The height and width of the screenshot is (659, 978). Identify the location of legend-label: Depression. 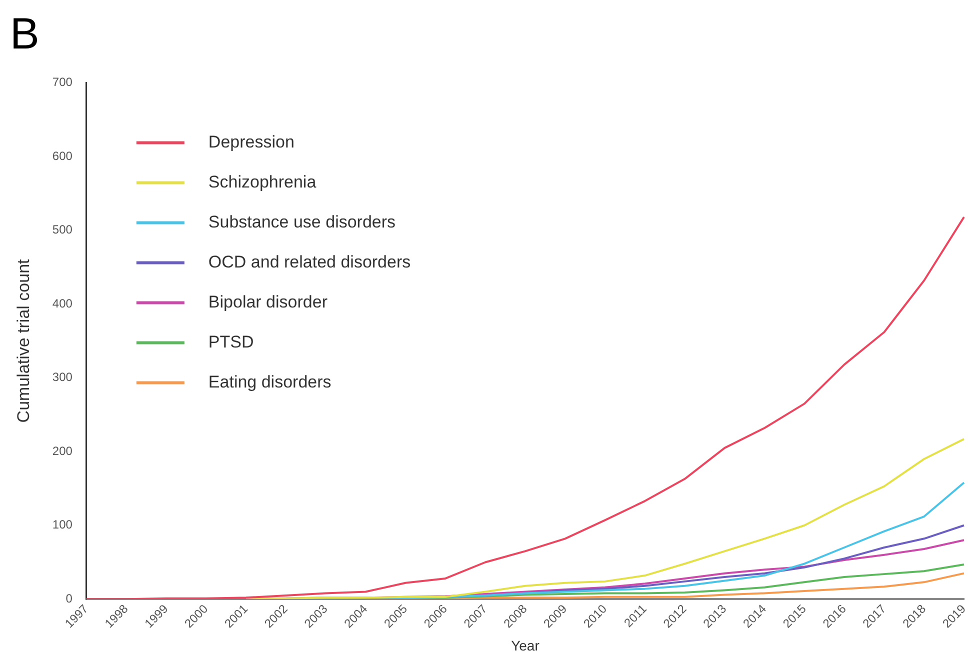
(251, 142).